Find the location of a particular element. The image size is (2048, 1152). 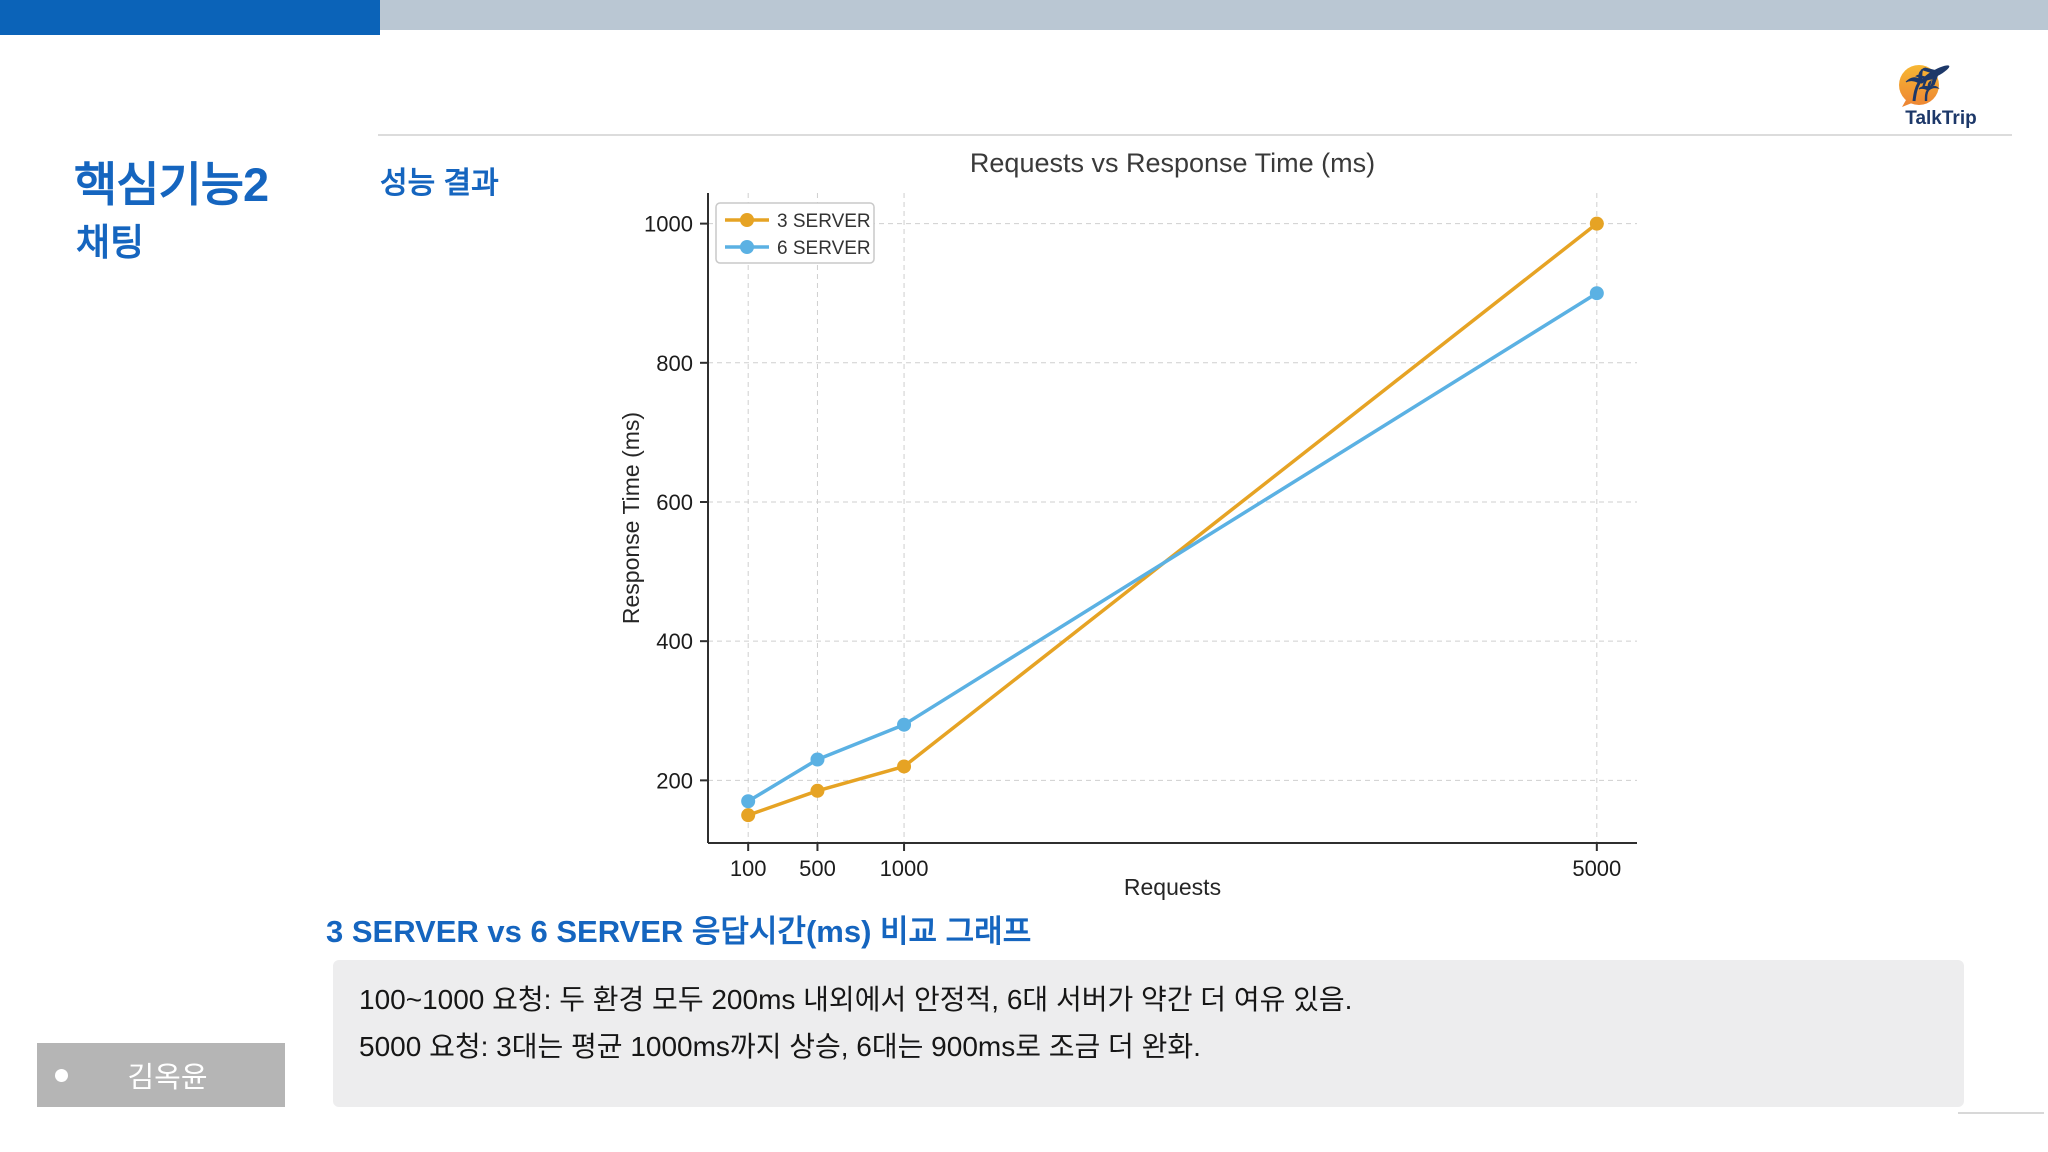

author-name: 김옥윤 is located at coordinates (167, 1078).